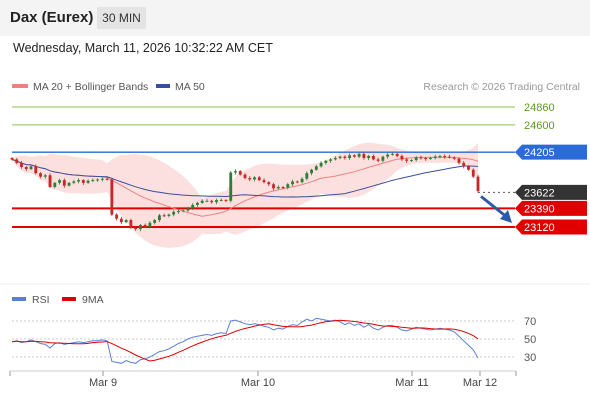  What do you see at coordinates (190, 87) in the screenshot?
I see `ma50-legend-label: MA 50` at bounding box center [190, 87].